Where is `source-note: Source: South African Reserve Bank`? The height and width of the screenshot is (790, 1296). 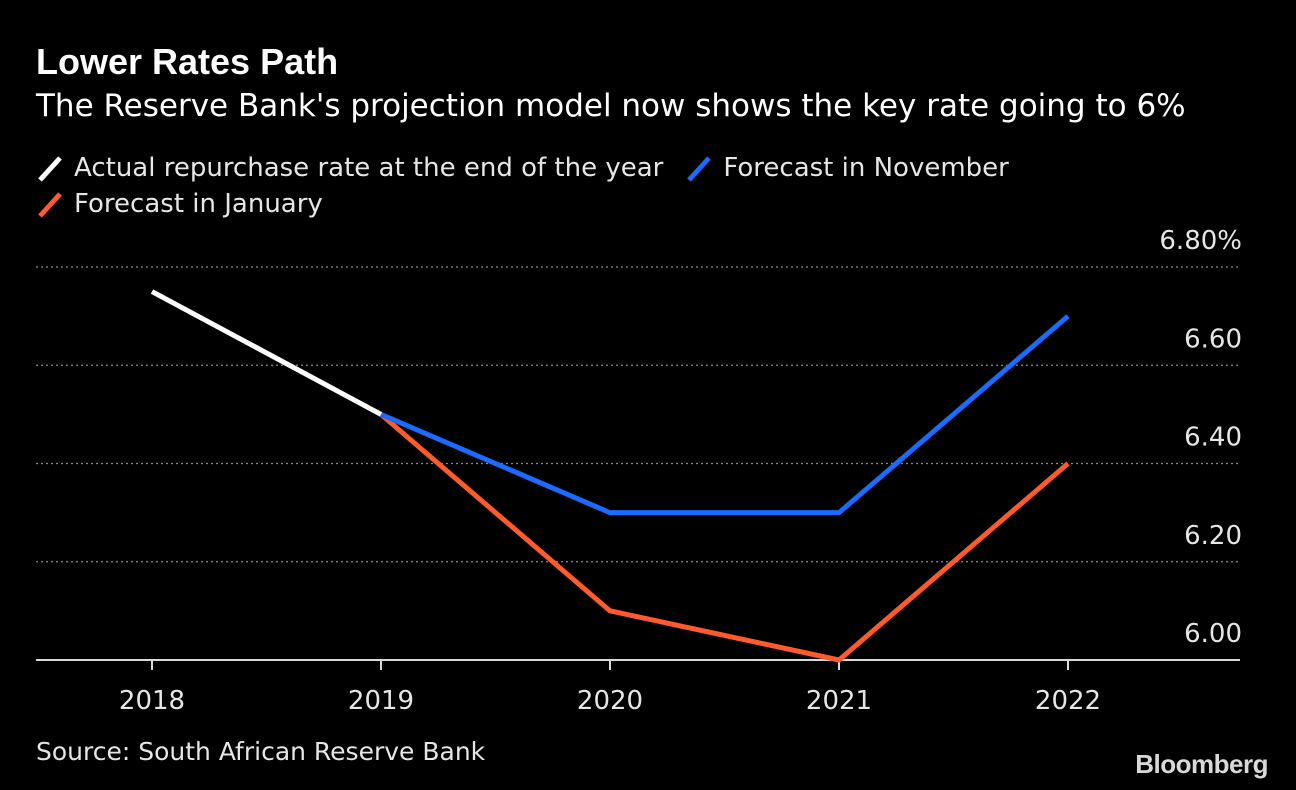
source-note: Source: South African Reserve Bank is located at coordinates (261, 751).